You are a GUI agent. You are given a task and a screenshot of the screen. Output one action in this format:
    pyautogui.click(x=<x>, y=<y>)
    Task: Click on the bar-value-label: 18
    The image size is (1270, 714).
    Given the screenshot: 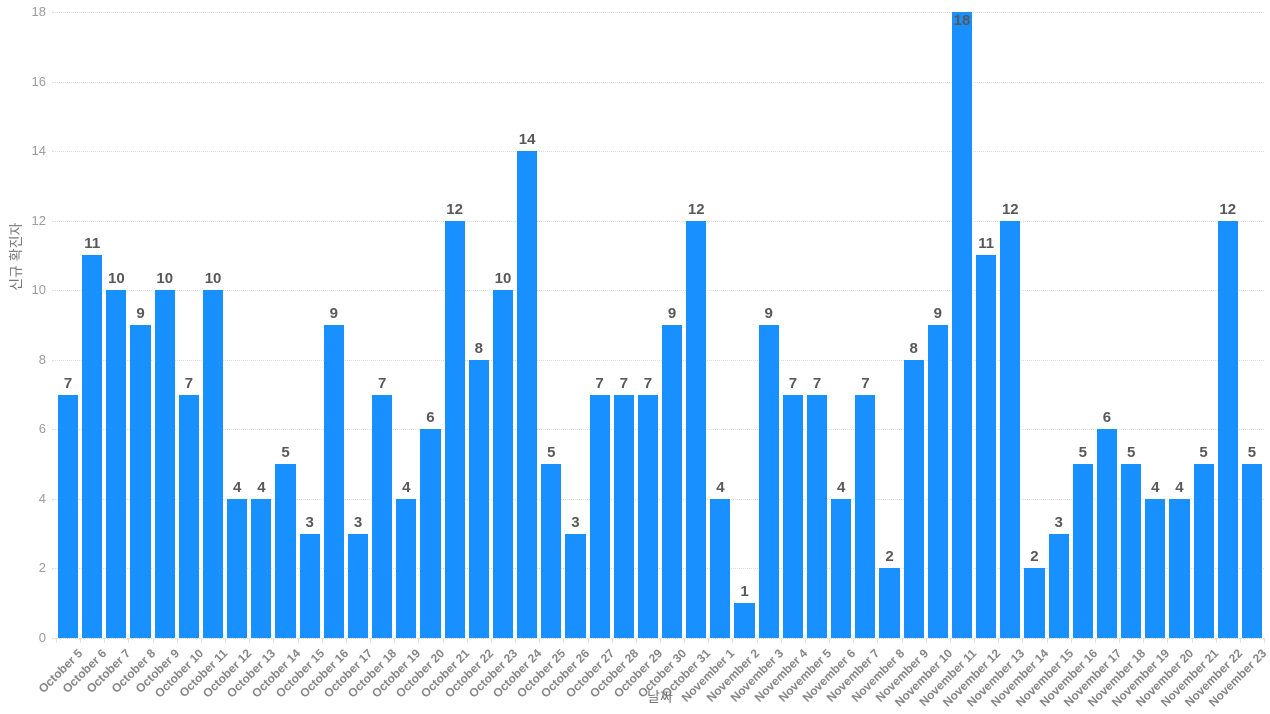 What is the action you would take?
    pyautogui.click(x=962, y=20)
    